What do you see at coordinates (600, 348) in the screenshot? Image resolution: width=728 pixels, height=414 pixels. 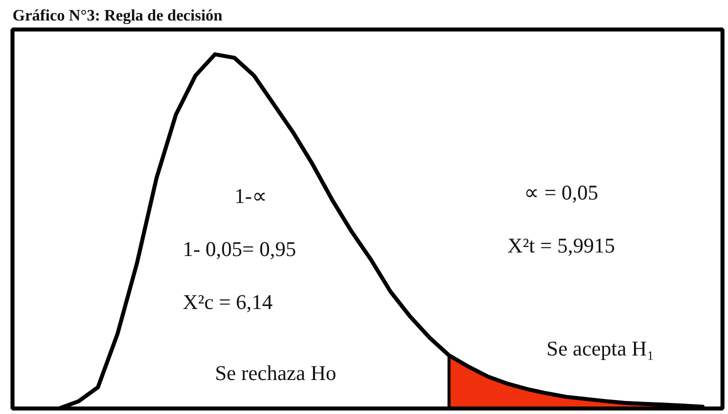 I see `annotation: Se acepta H₁` at bounding box center [600, 348].